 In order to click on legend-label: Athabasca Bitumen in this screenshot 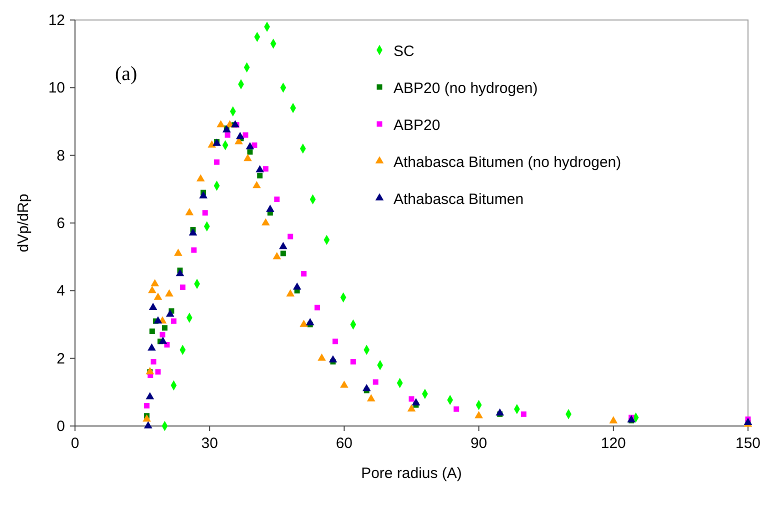, I will do `click(459, 199)`.